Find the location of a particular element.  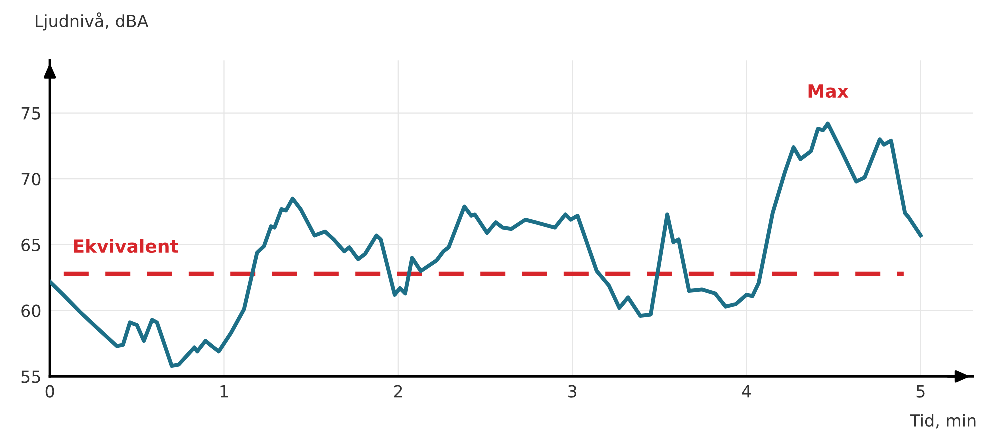

x-tick-label: 1 is located at coordinates (224, 392).